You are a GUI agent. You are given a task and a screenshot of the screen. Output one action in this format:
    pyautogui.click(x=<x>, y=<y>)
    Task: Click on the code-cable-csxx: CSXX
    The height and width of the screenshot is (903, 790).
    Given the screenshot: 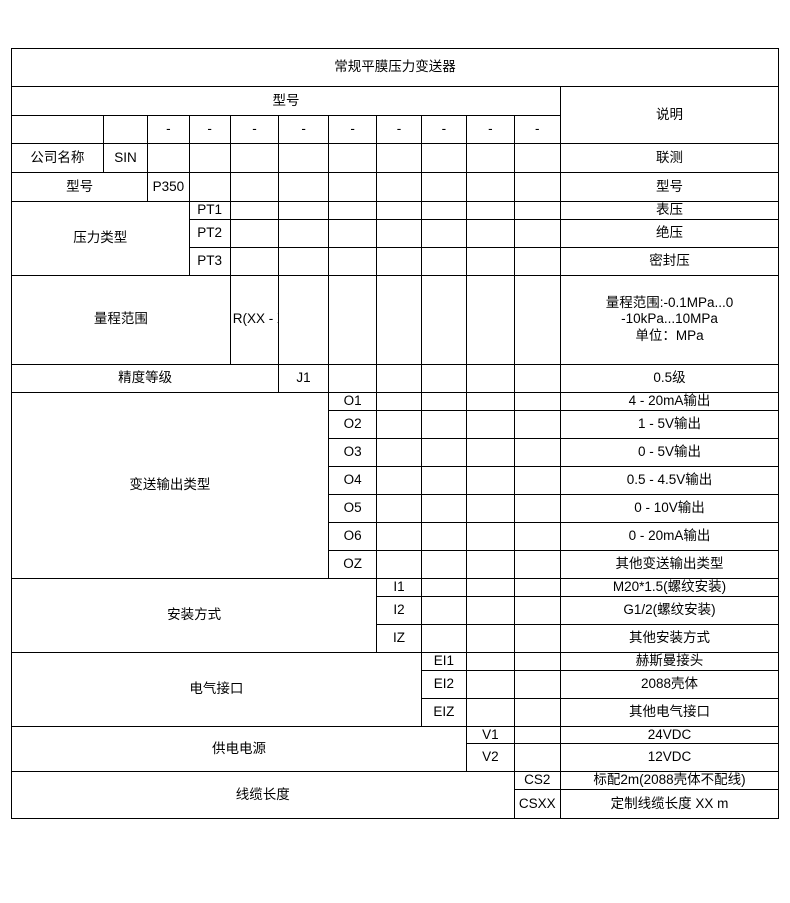 What is the action you would take?
    pyautogui.click(x=537, y=804)
    